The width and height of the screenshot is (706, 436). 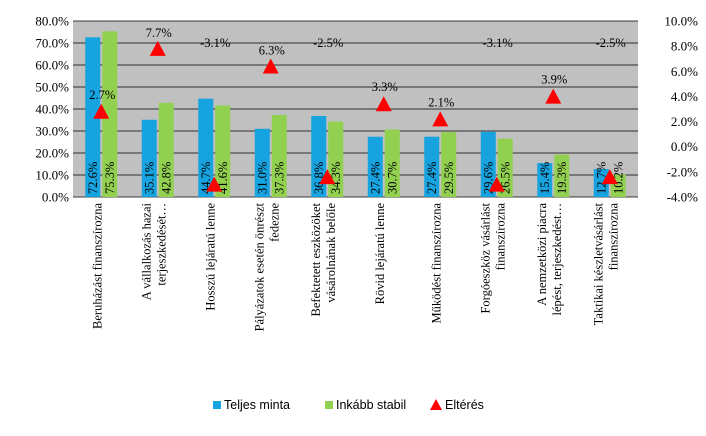 I want to click on difference-label: 3.3%, so click(x=385, y=87).